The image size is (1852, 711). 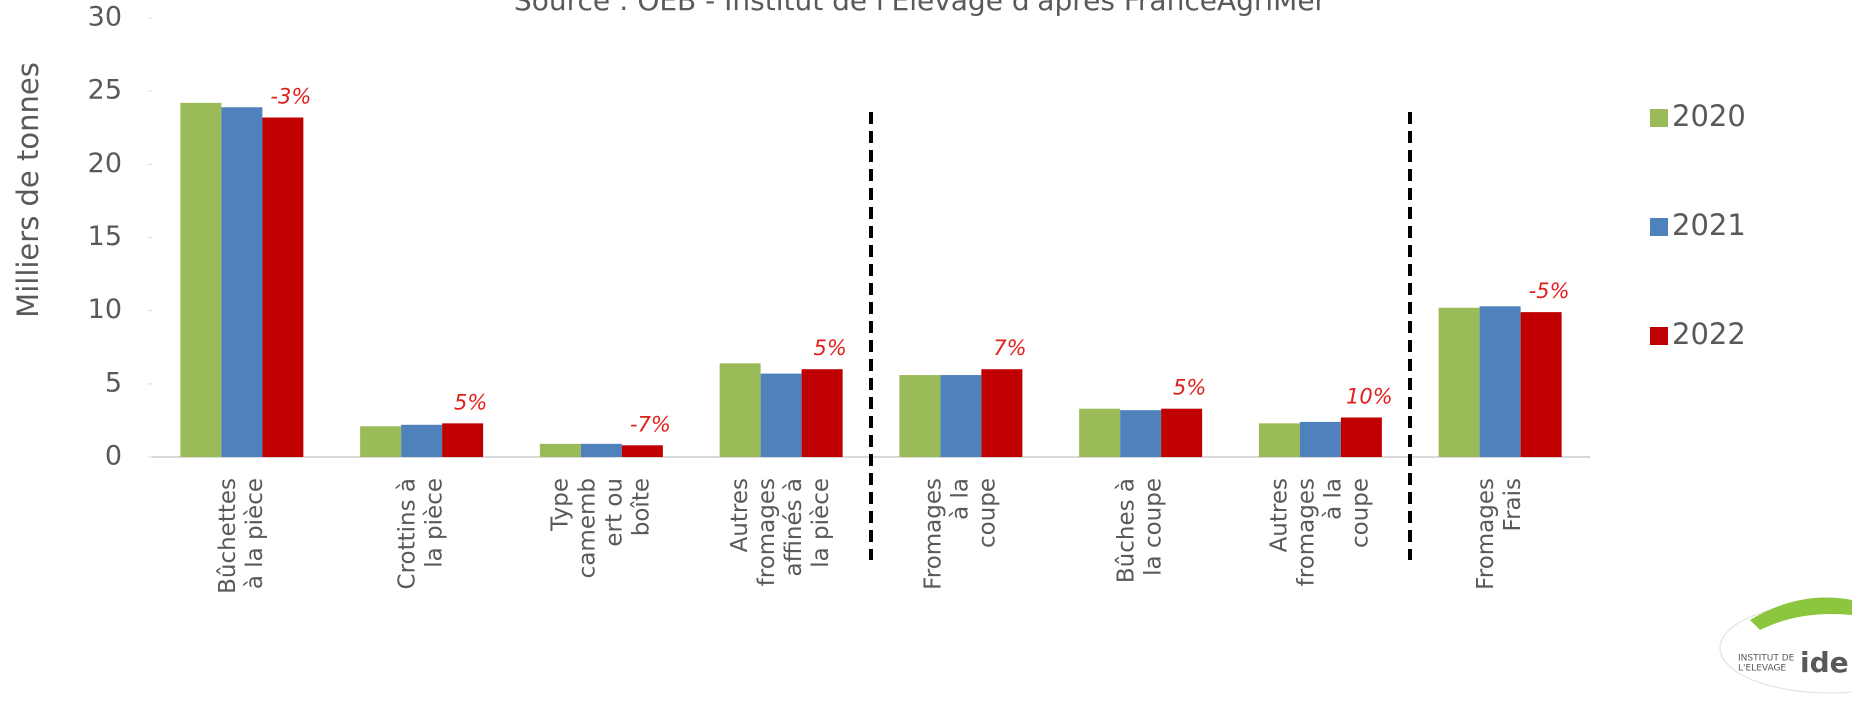 I want to click on x-tick-label: Frais, so click(x=1513, y=504).